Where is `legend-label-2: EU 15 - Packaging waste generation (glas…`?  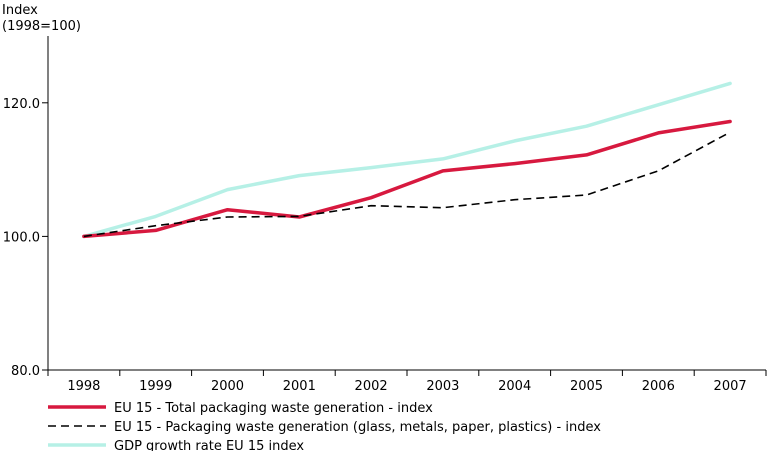
legend-label-2: EU 15 - Packaging waste generation (glas… is located at coordinates (357, 427).